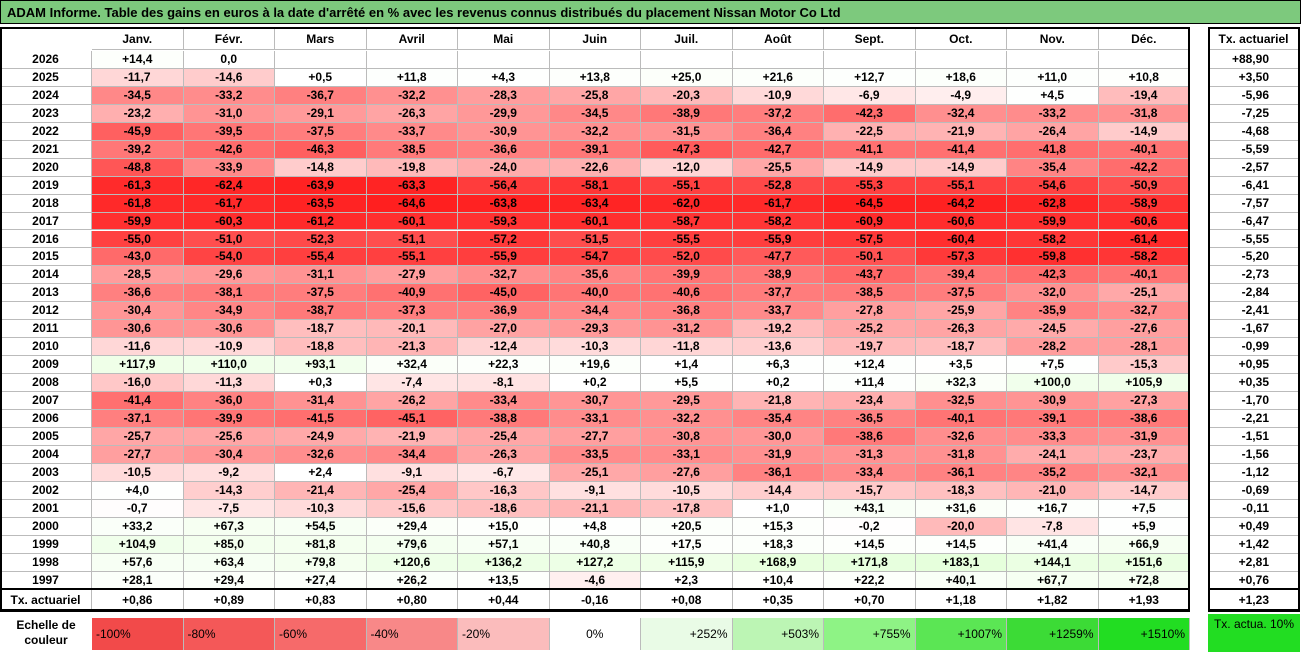  I want to click on table-cell: +183,1, so click(961, 562).